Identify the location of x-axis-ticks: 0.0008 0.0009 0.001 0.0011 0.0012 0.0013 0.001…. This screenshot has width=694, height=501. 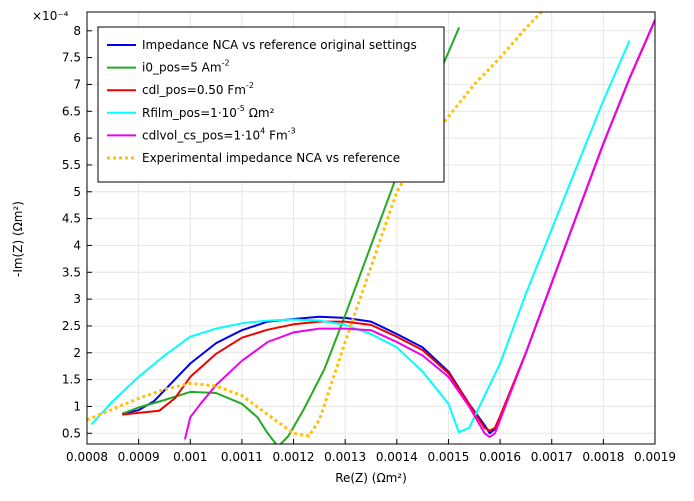
(371, 451).